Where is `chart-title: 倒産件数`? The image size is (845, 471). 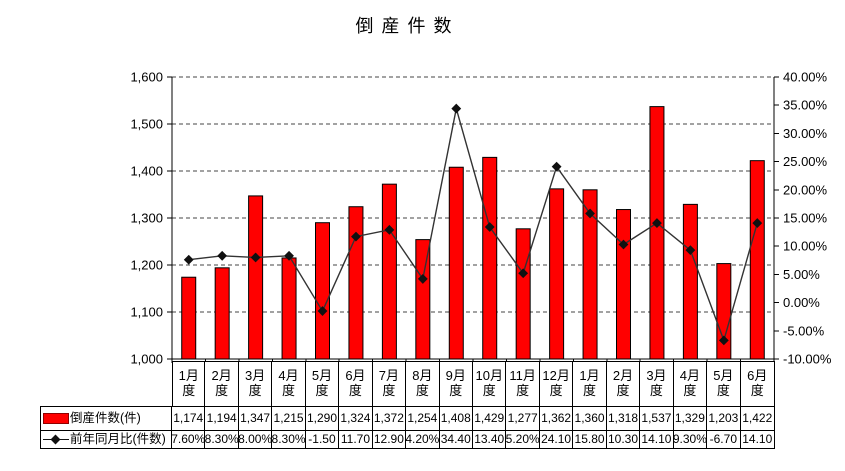
chart-title: 倒産件数 is located at coordinates (407, 26).